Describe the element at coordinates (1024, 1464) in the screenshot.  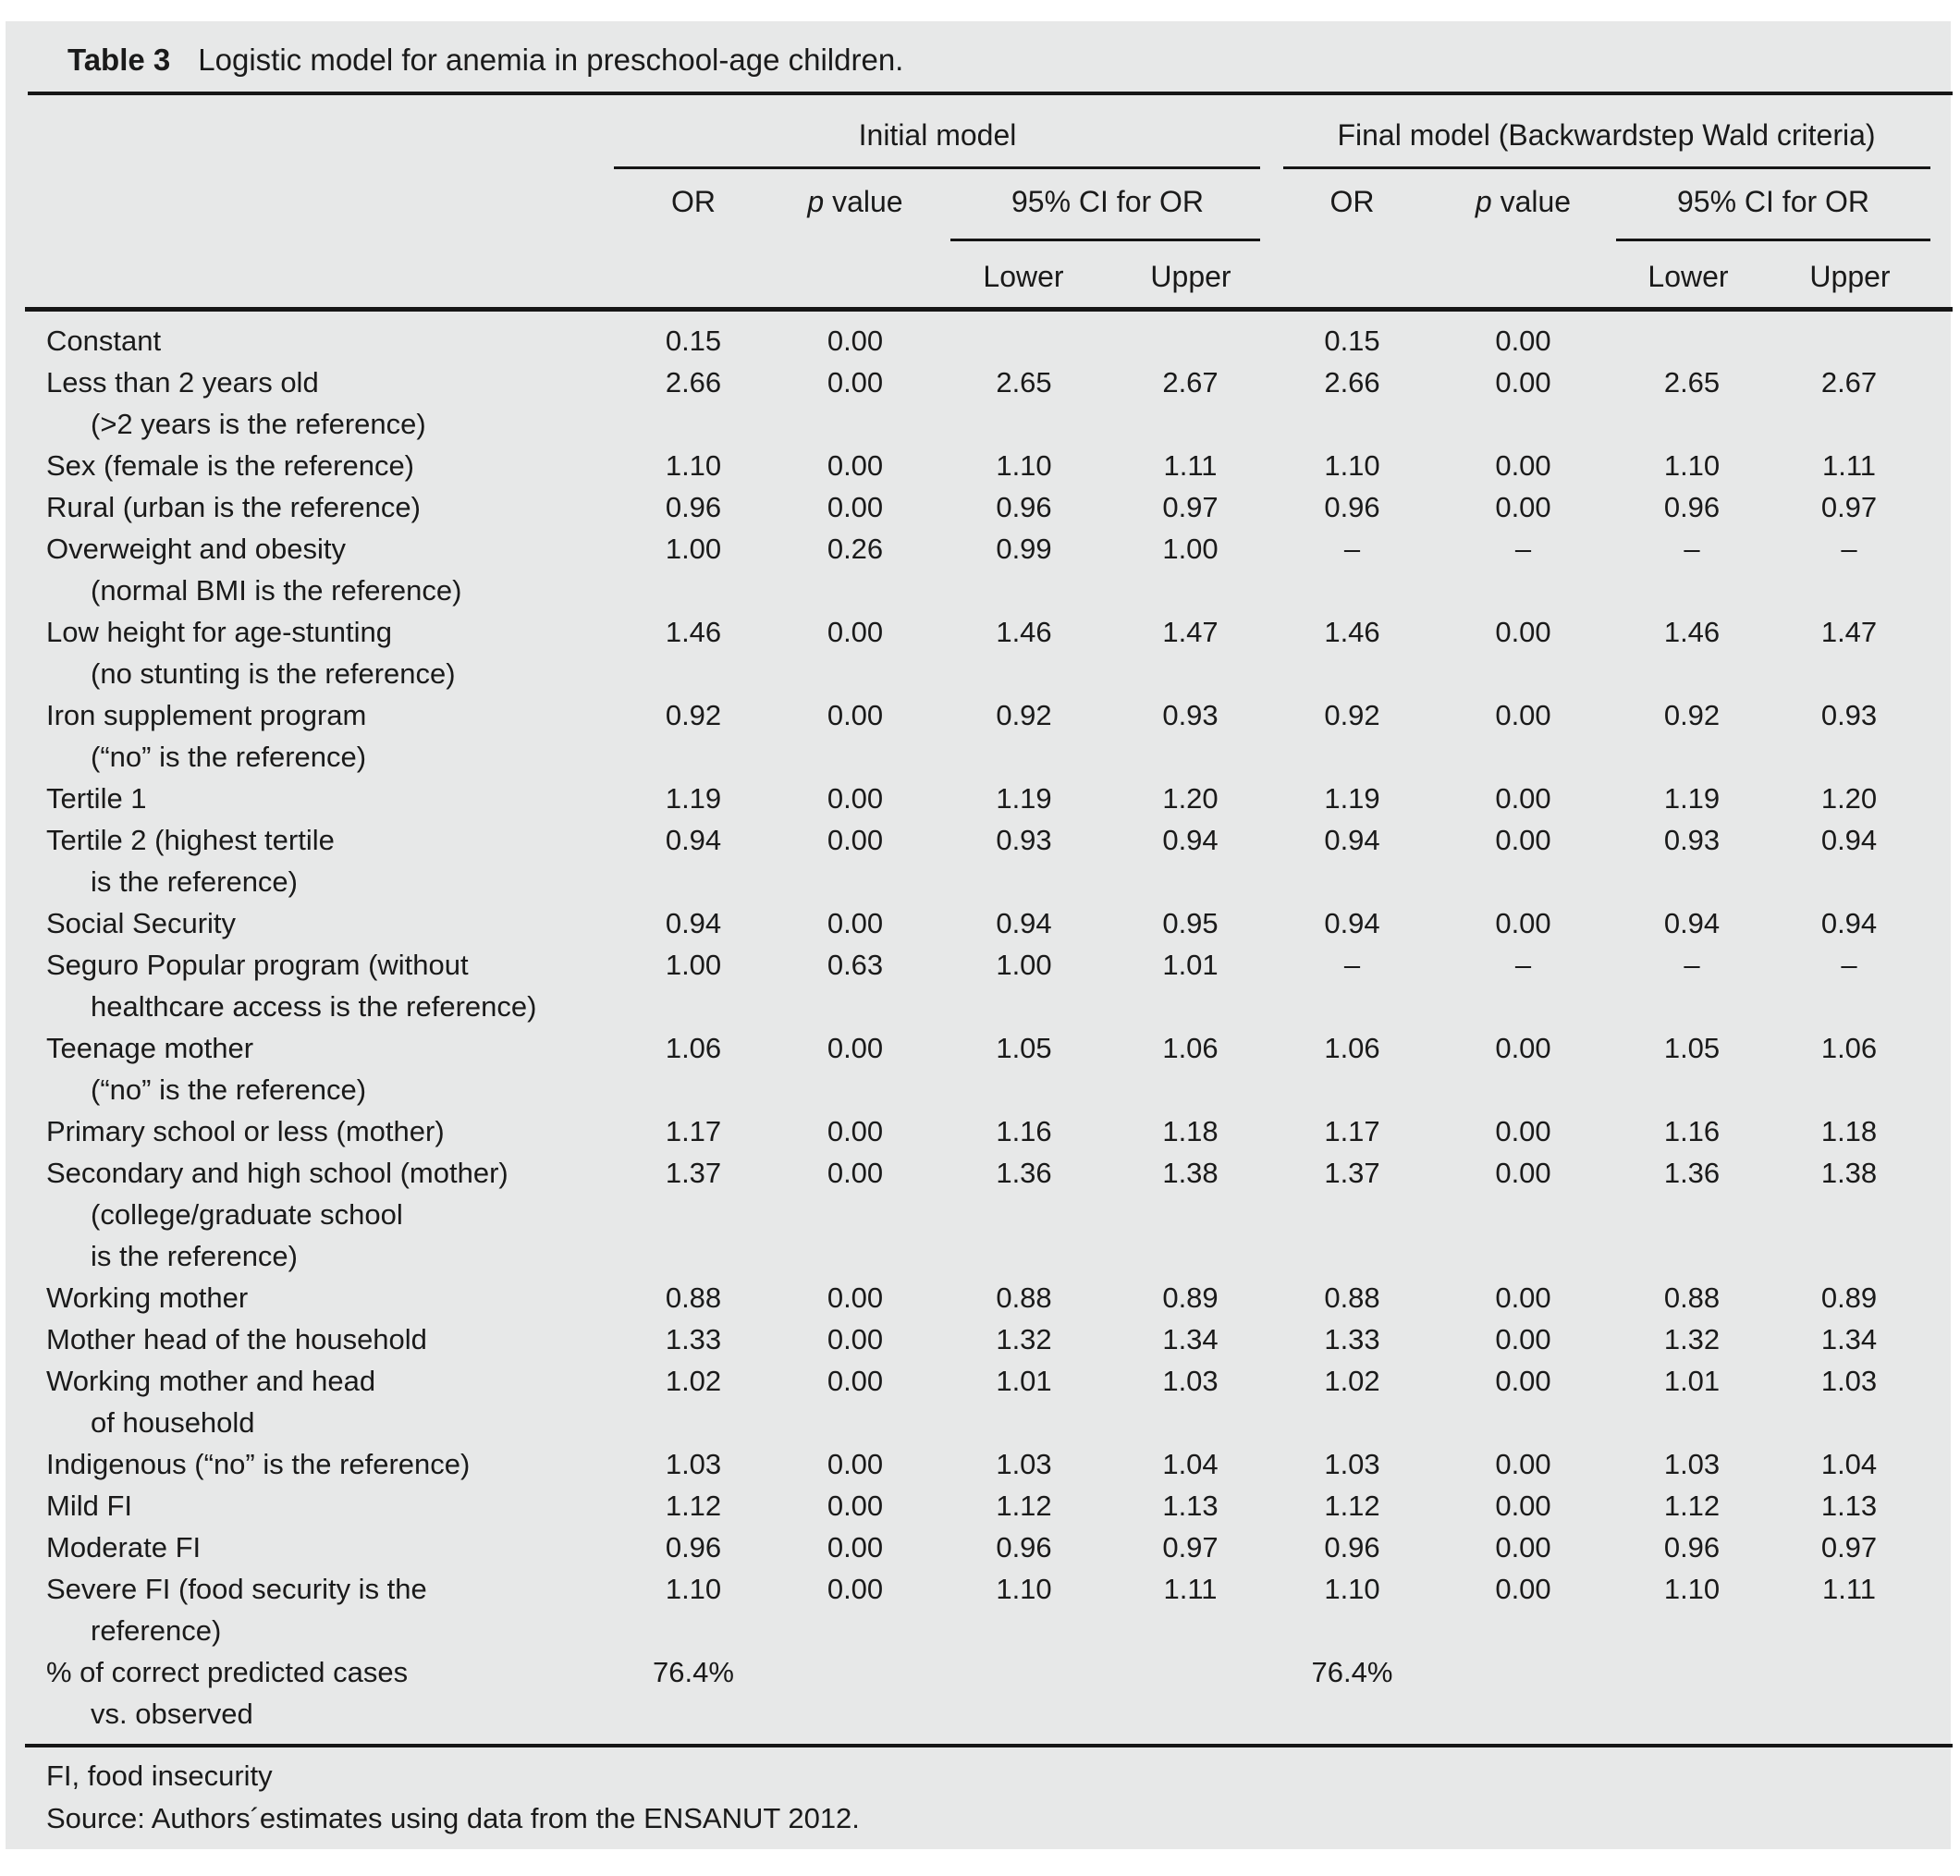
I see `cell-initial-lower: 1.03` at that location.